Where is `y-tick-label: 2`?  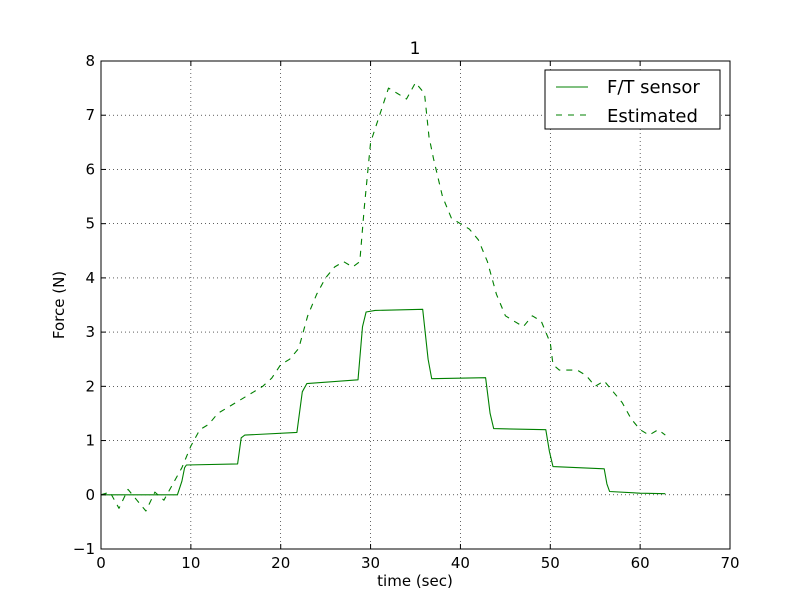
y-tick-label: 2 is located at coordinates (90, 386).